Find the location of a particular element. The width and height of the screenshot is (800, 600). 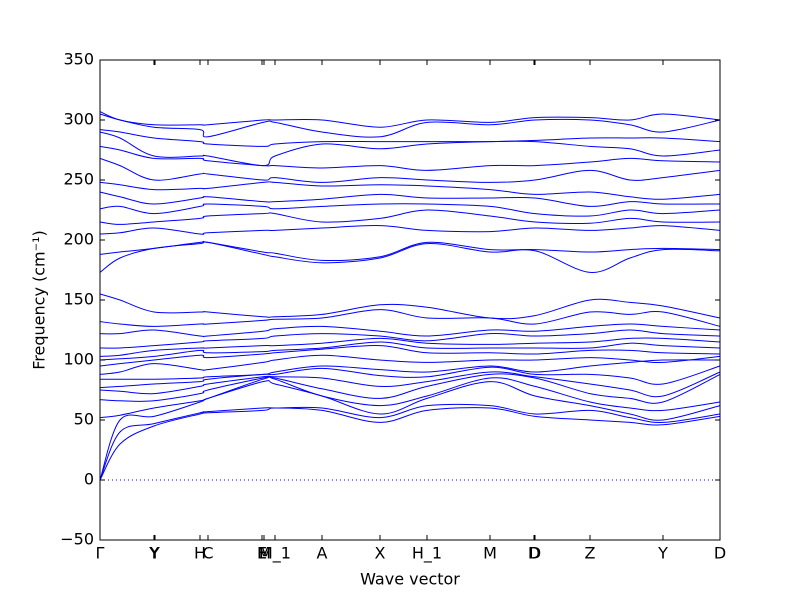

y-tick-label: 350 is located at coordinates (78, 59).